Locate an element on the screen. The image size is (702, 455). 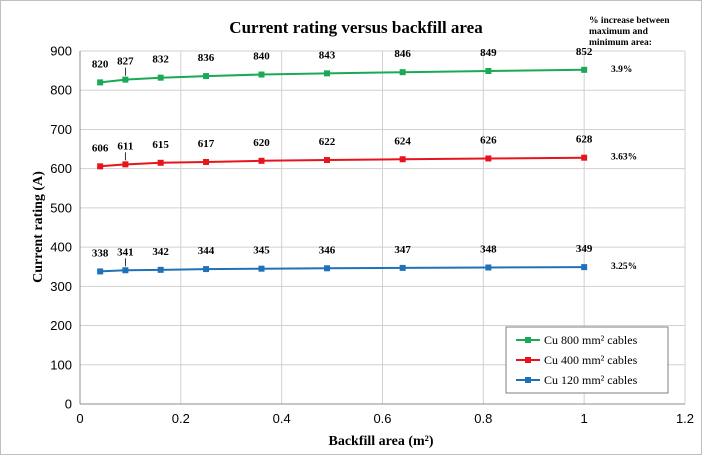
cu-800-data-label: 827 is located at coordinates (125, 62).